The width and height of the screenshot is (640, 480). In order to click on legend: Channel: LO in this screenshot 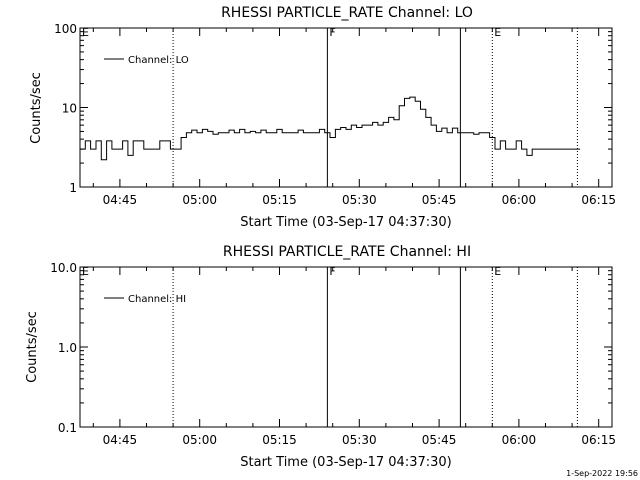, I will do `click(146, 60)`.